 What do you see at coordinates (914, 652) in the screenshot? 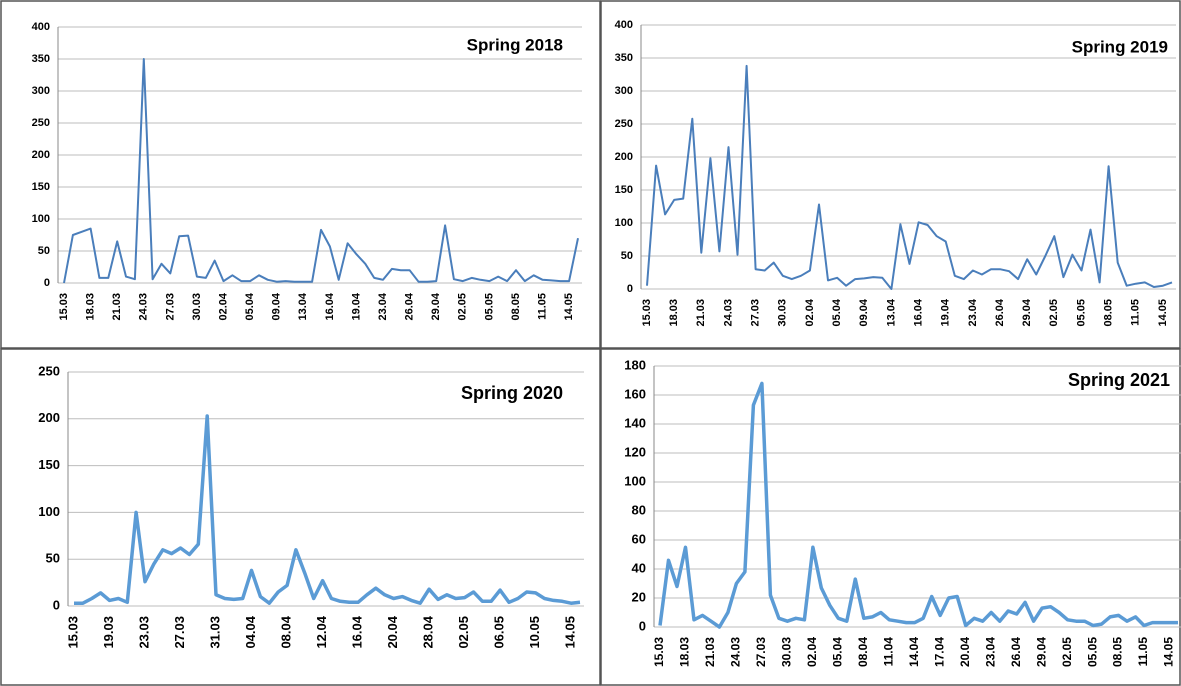
I see `x-tick-label: 14.04` at bounding box center [914, 652].